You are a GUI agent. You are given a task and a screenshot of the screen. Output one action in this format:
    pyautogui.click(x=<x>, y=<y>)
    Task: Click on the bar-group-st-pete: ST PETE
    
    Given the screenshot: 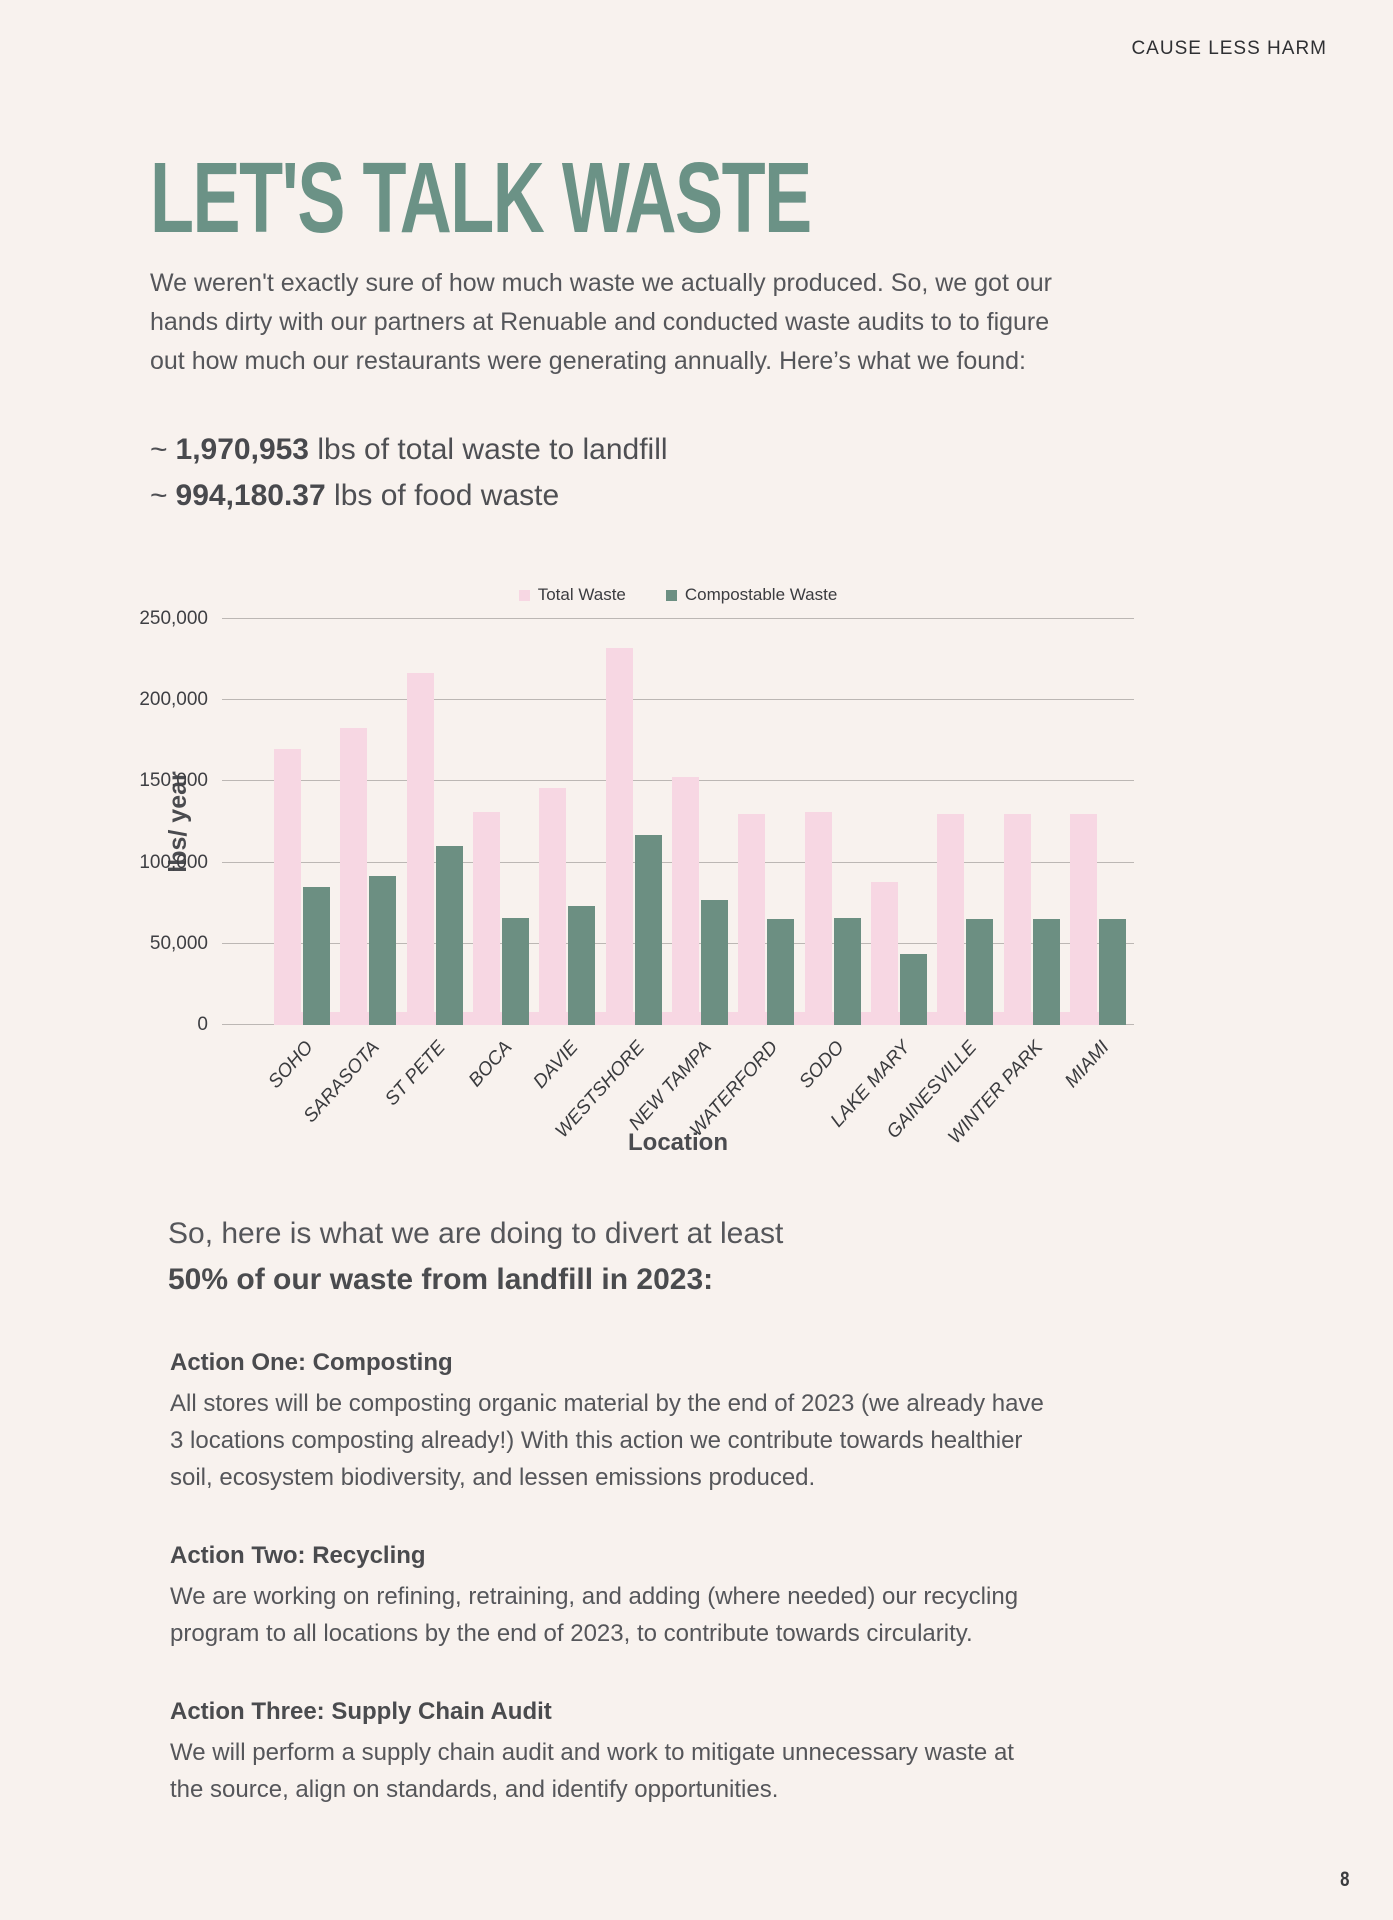 What is the action you would take?
    pyautogui.click(x=422, y=891)
    